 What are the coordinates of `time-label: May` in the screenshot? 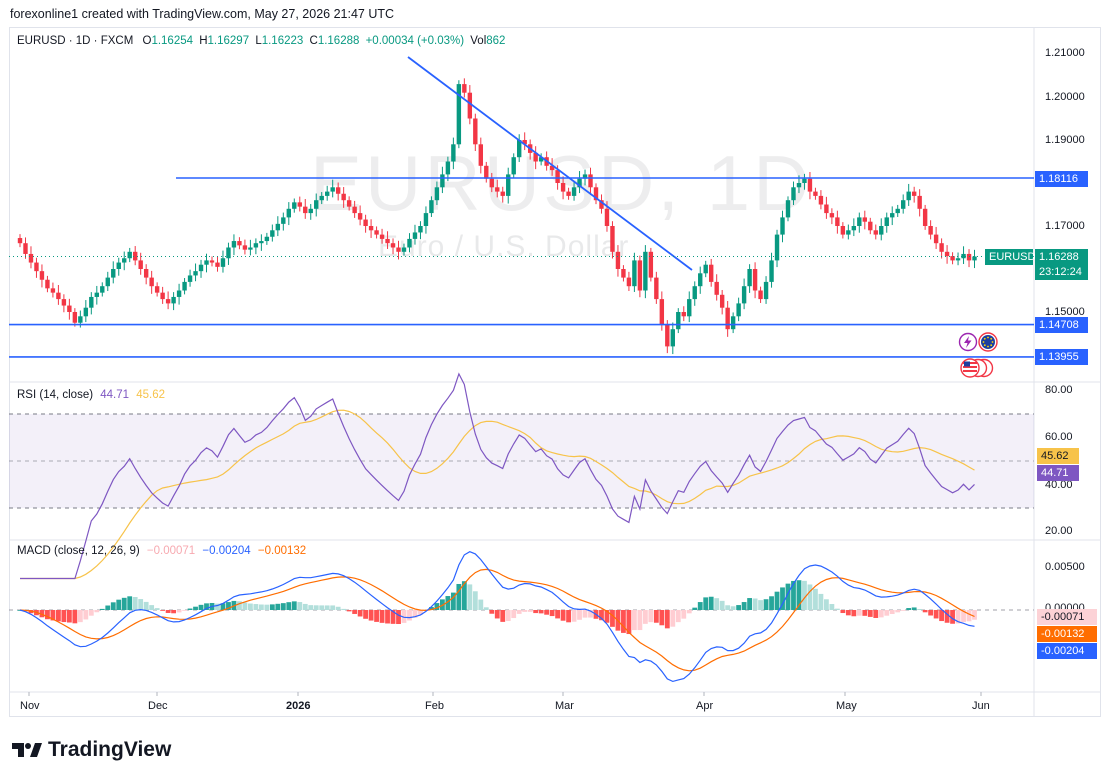 It's located at (846, 706).